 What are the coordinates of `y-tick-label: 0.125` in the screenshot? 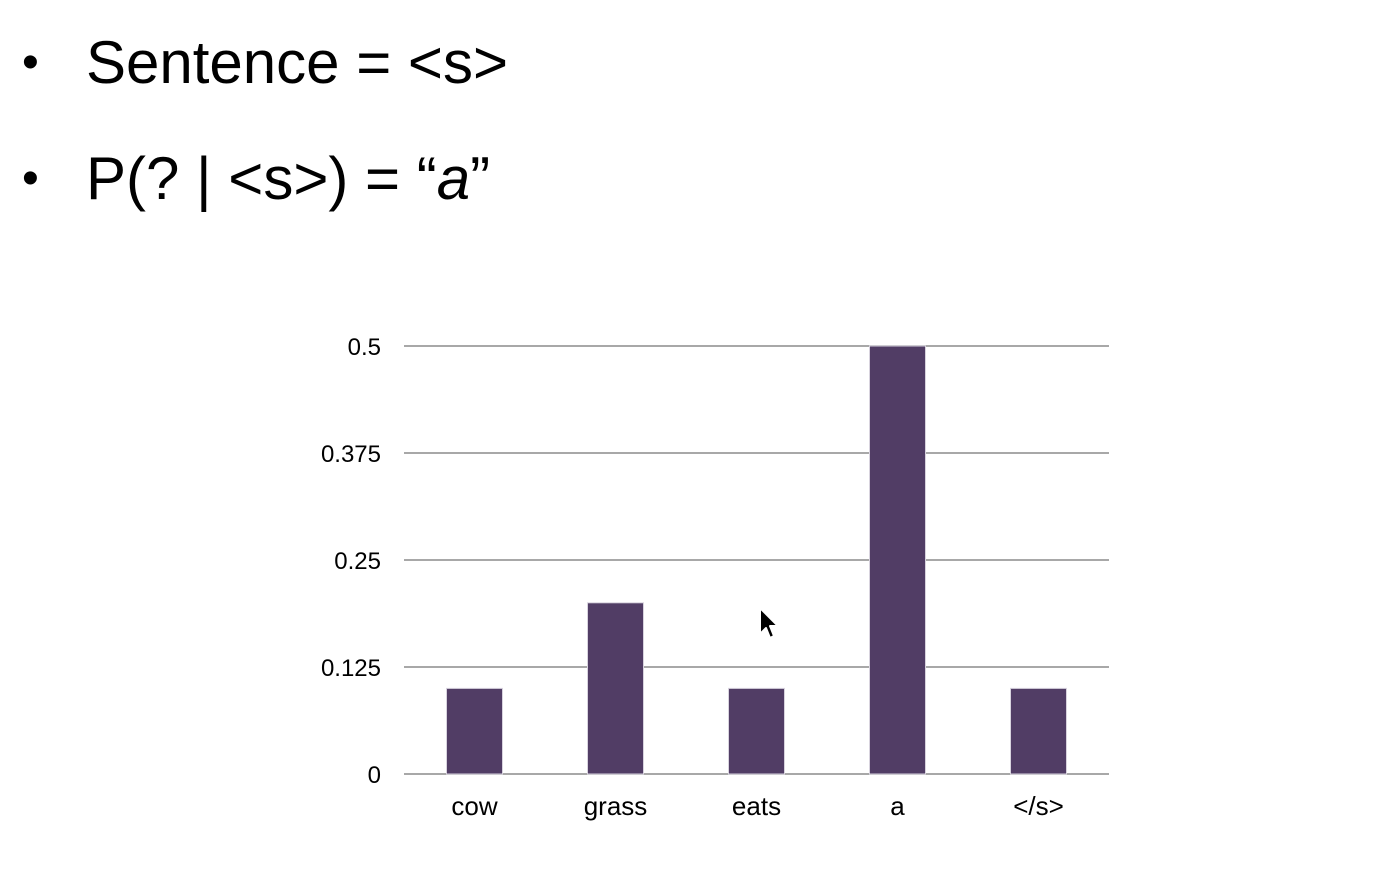 It's located at (351, 668).